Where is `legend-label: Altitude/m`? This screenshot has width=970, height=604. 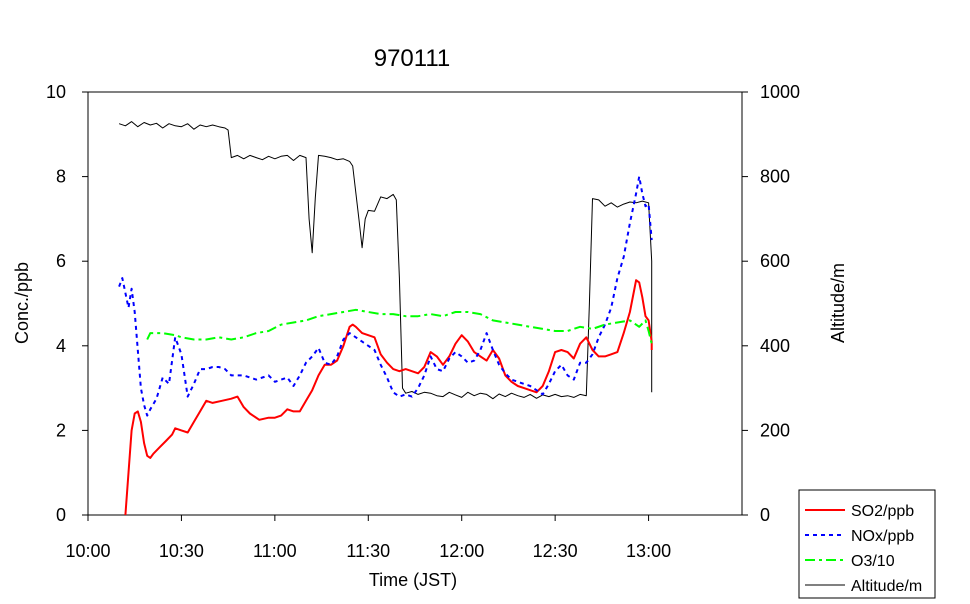 legend-label: Altitude/m is located at coordinates (886, 586).